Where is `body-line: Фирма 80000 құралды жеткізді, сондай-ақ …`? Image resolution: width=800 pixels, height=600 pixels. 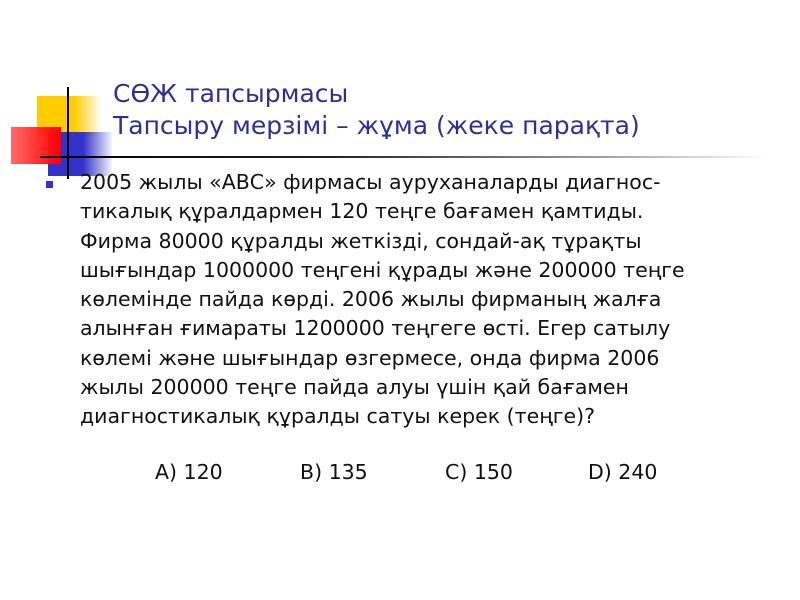 body-line: Фирма 80000 құралды жеткізді, сондай-ақ … is located at coordinates (361, 240).